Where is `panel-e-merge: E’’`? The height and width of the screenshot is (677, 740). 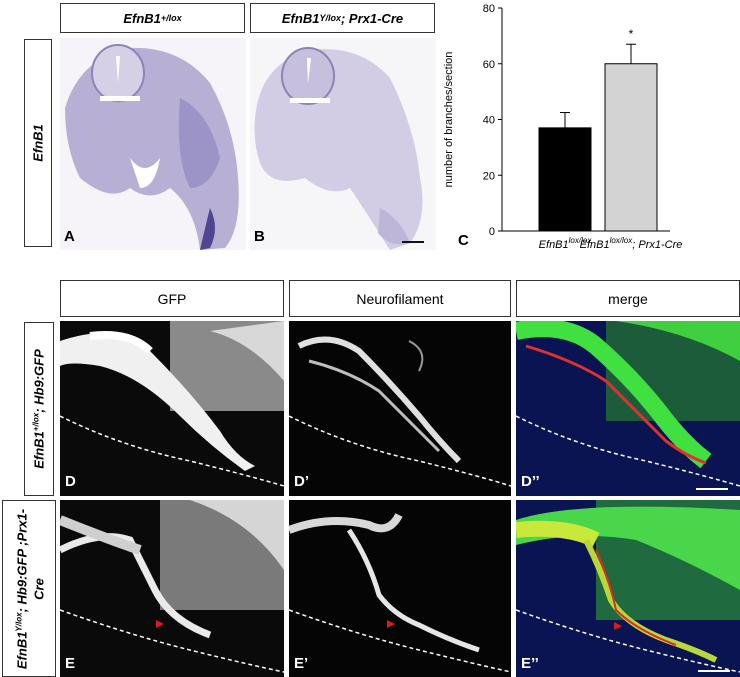
panel-e-merge: E’’ is located at coordinates (628, 588).